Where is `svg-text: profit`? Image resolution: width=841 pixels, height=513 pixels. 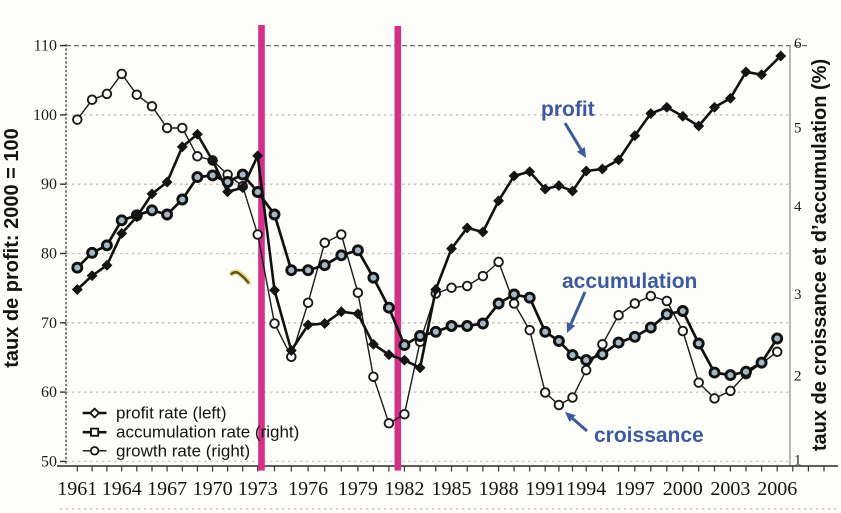 svg-text: profit is located at coordinates (568, 109).